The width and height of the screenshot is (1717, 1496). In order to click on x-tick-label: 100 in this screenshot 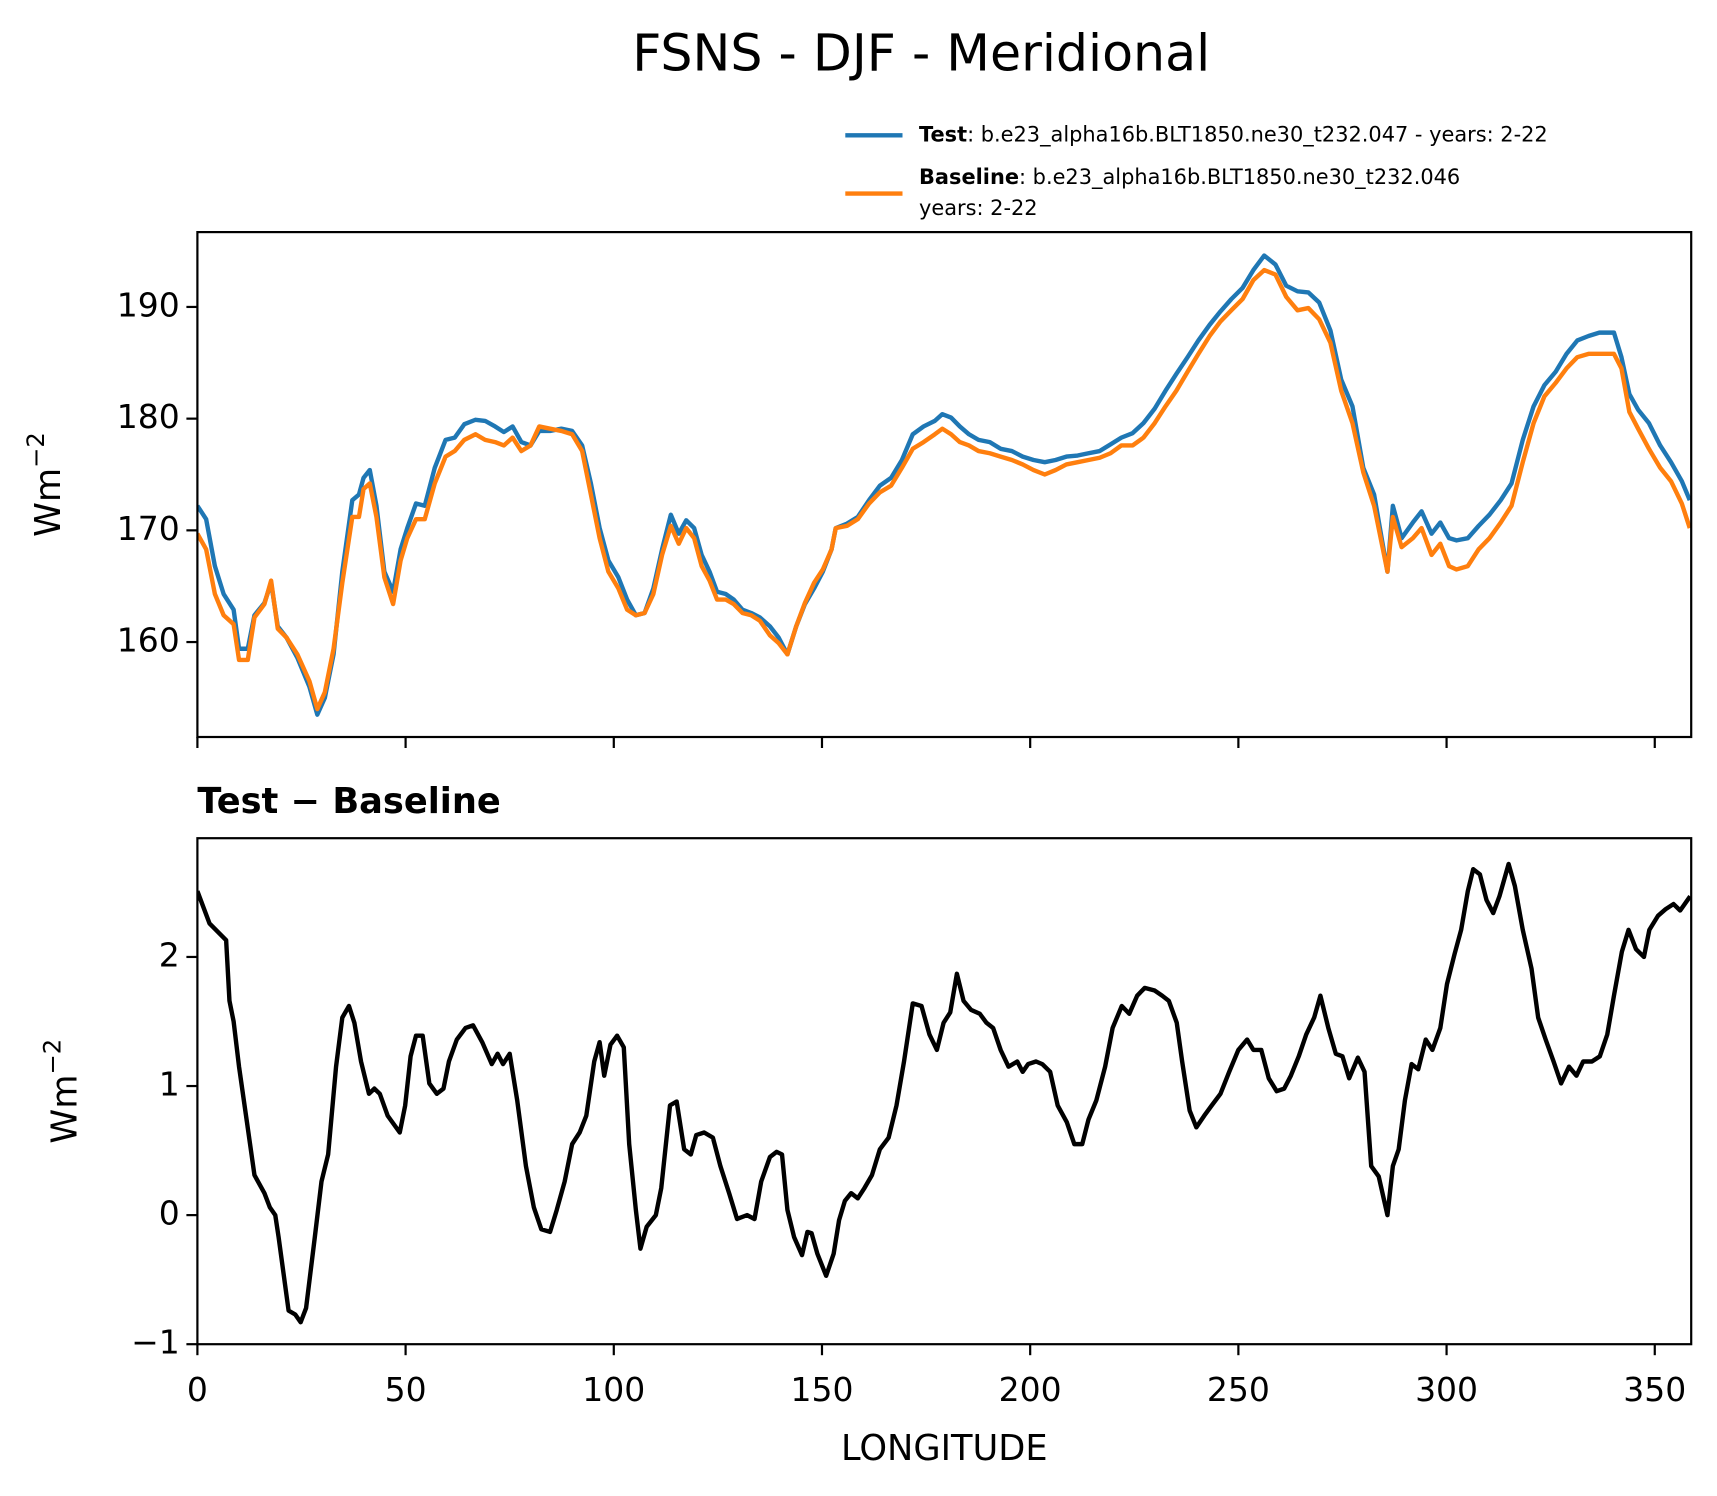, I will do `click(613, 1389)`.